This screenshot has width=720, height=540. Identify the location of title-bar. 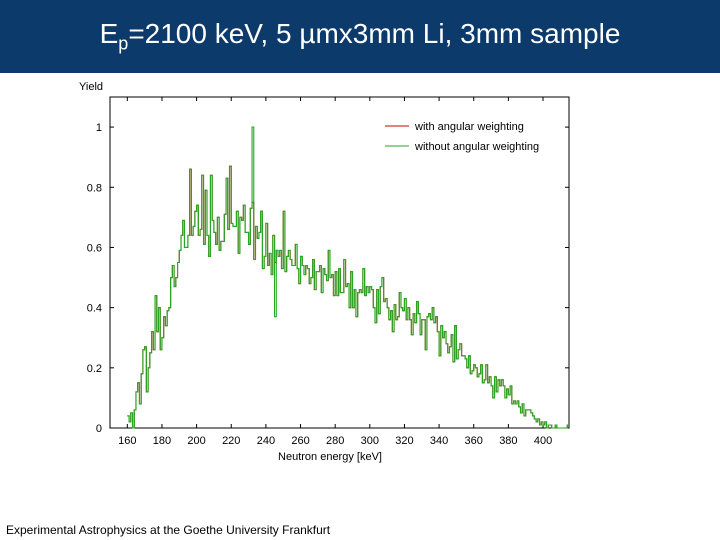
(360, 36).